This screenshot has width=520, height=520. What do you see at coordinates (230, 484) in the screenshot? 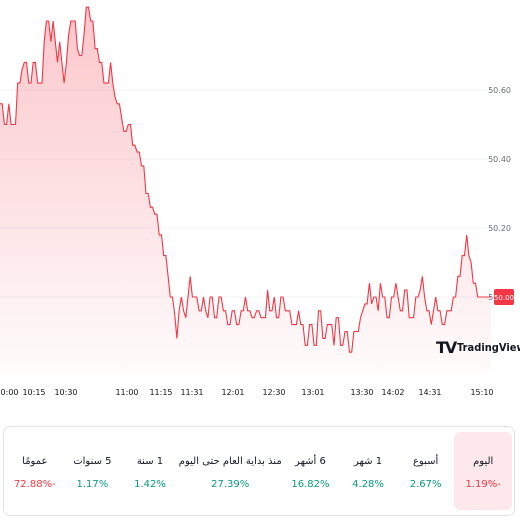
I see `period-value: 27.39%` at bounding box center [230, 484].